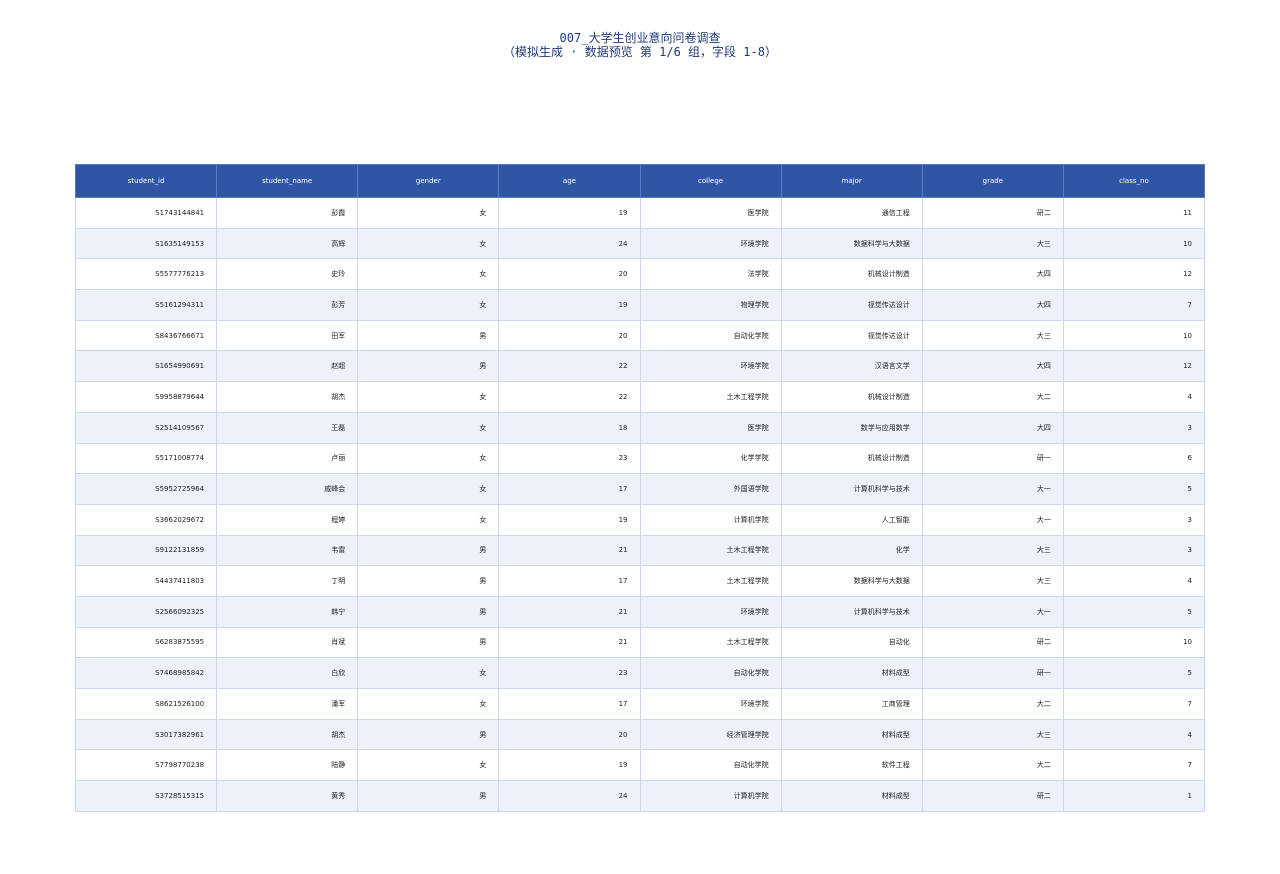 Image resolution: width=1280 pixels, height=874 pixels. Describe the element at coordinates (710, 458) in the screenshot. I see `table-cell: 化学学院` at that location.